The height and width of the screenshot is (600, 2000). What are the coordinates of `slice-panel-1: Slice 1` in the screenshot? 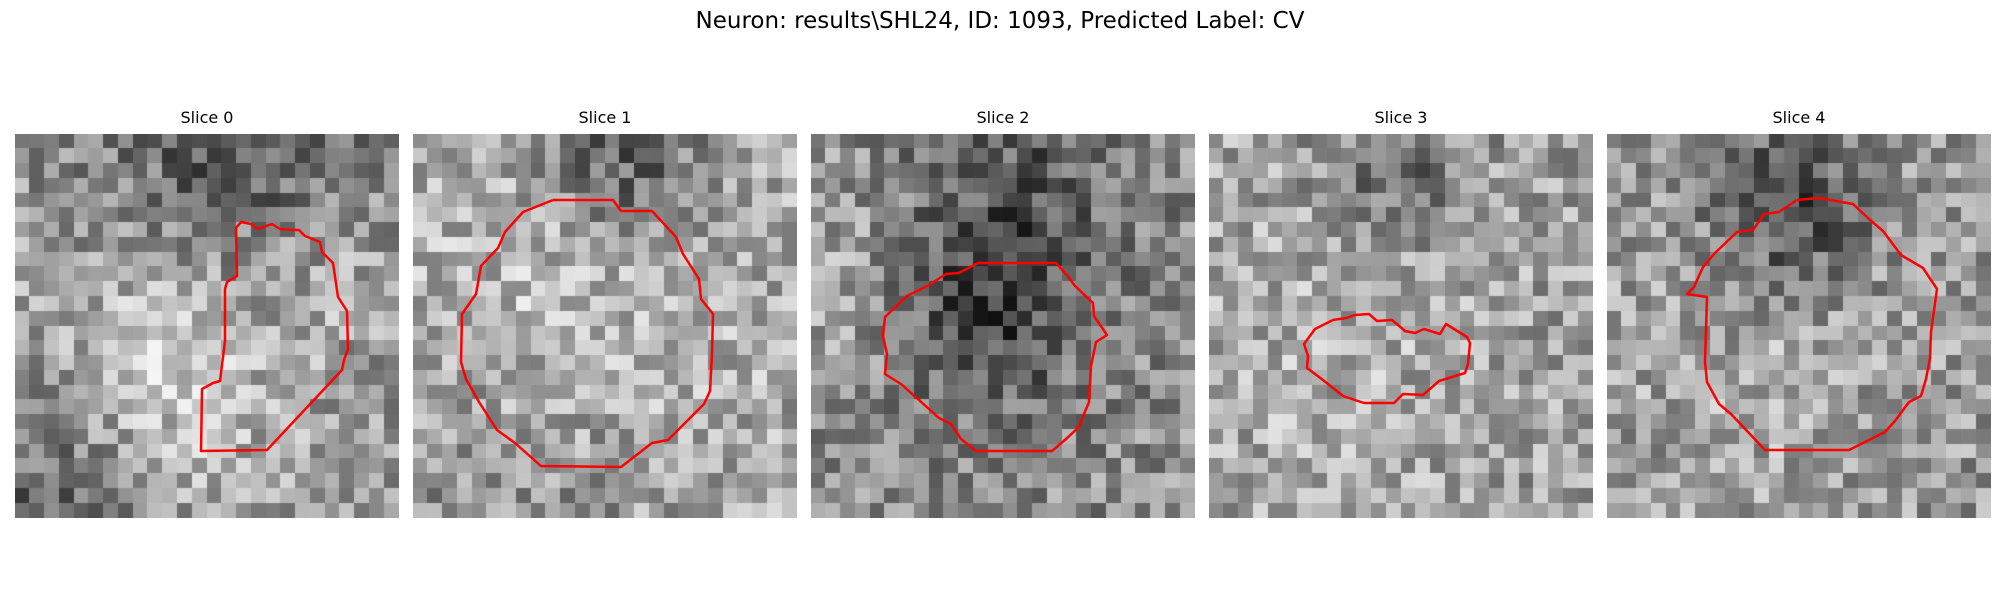 It's located at (605, 313).